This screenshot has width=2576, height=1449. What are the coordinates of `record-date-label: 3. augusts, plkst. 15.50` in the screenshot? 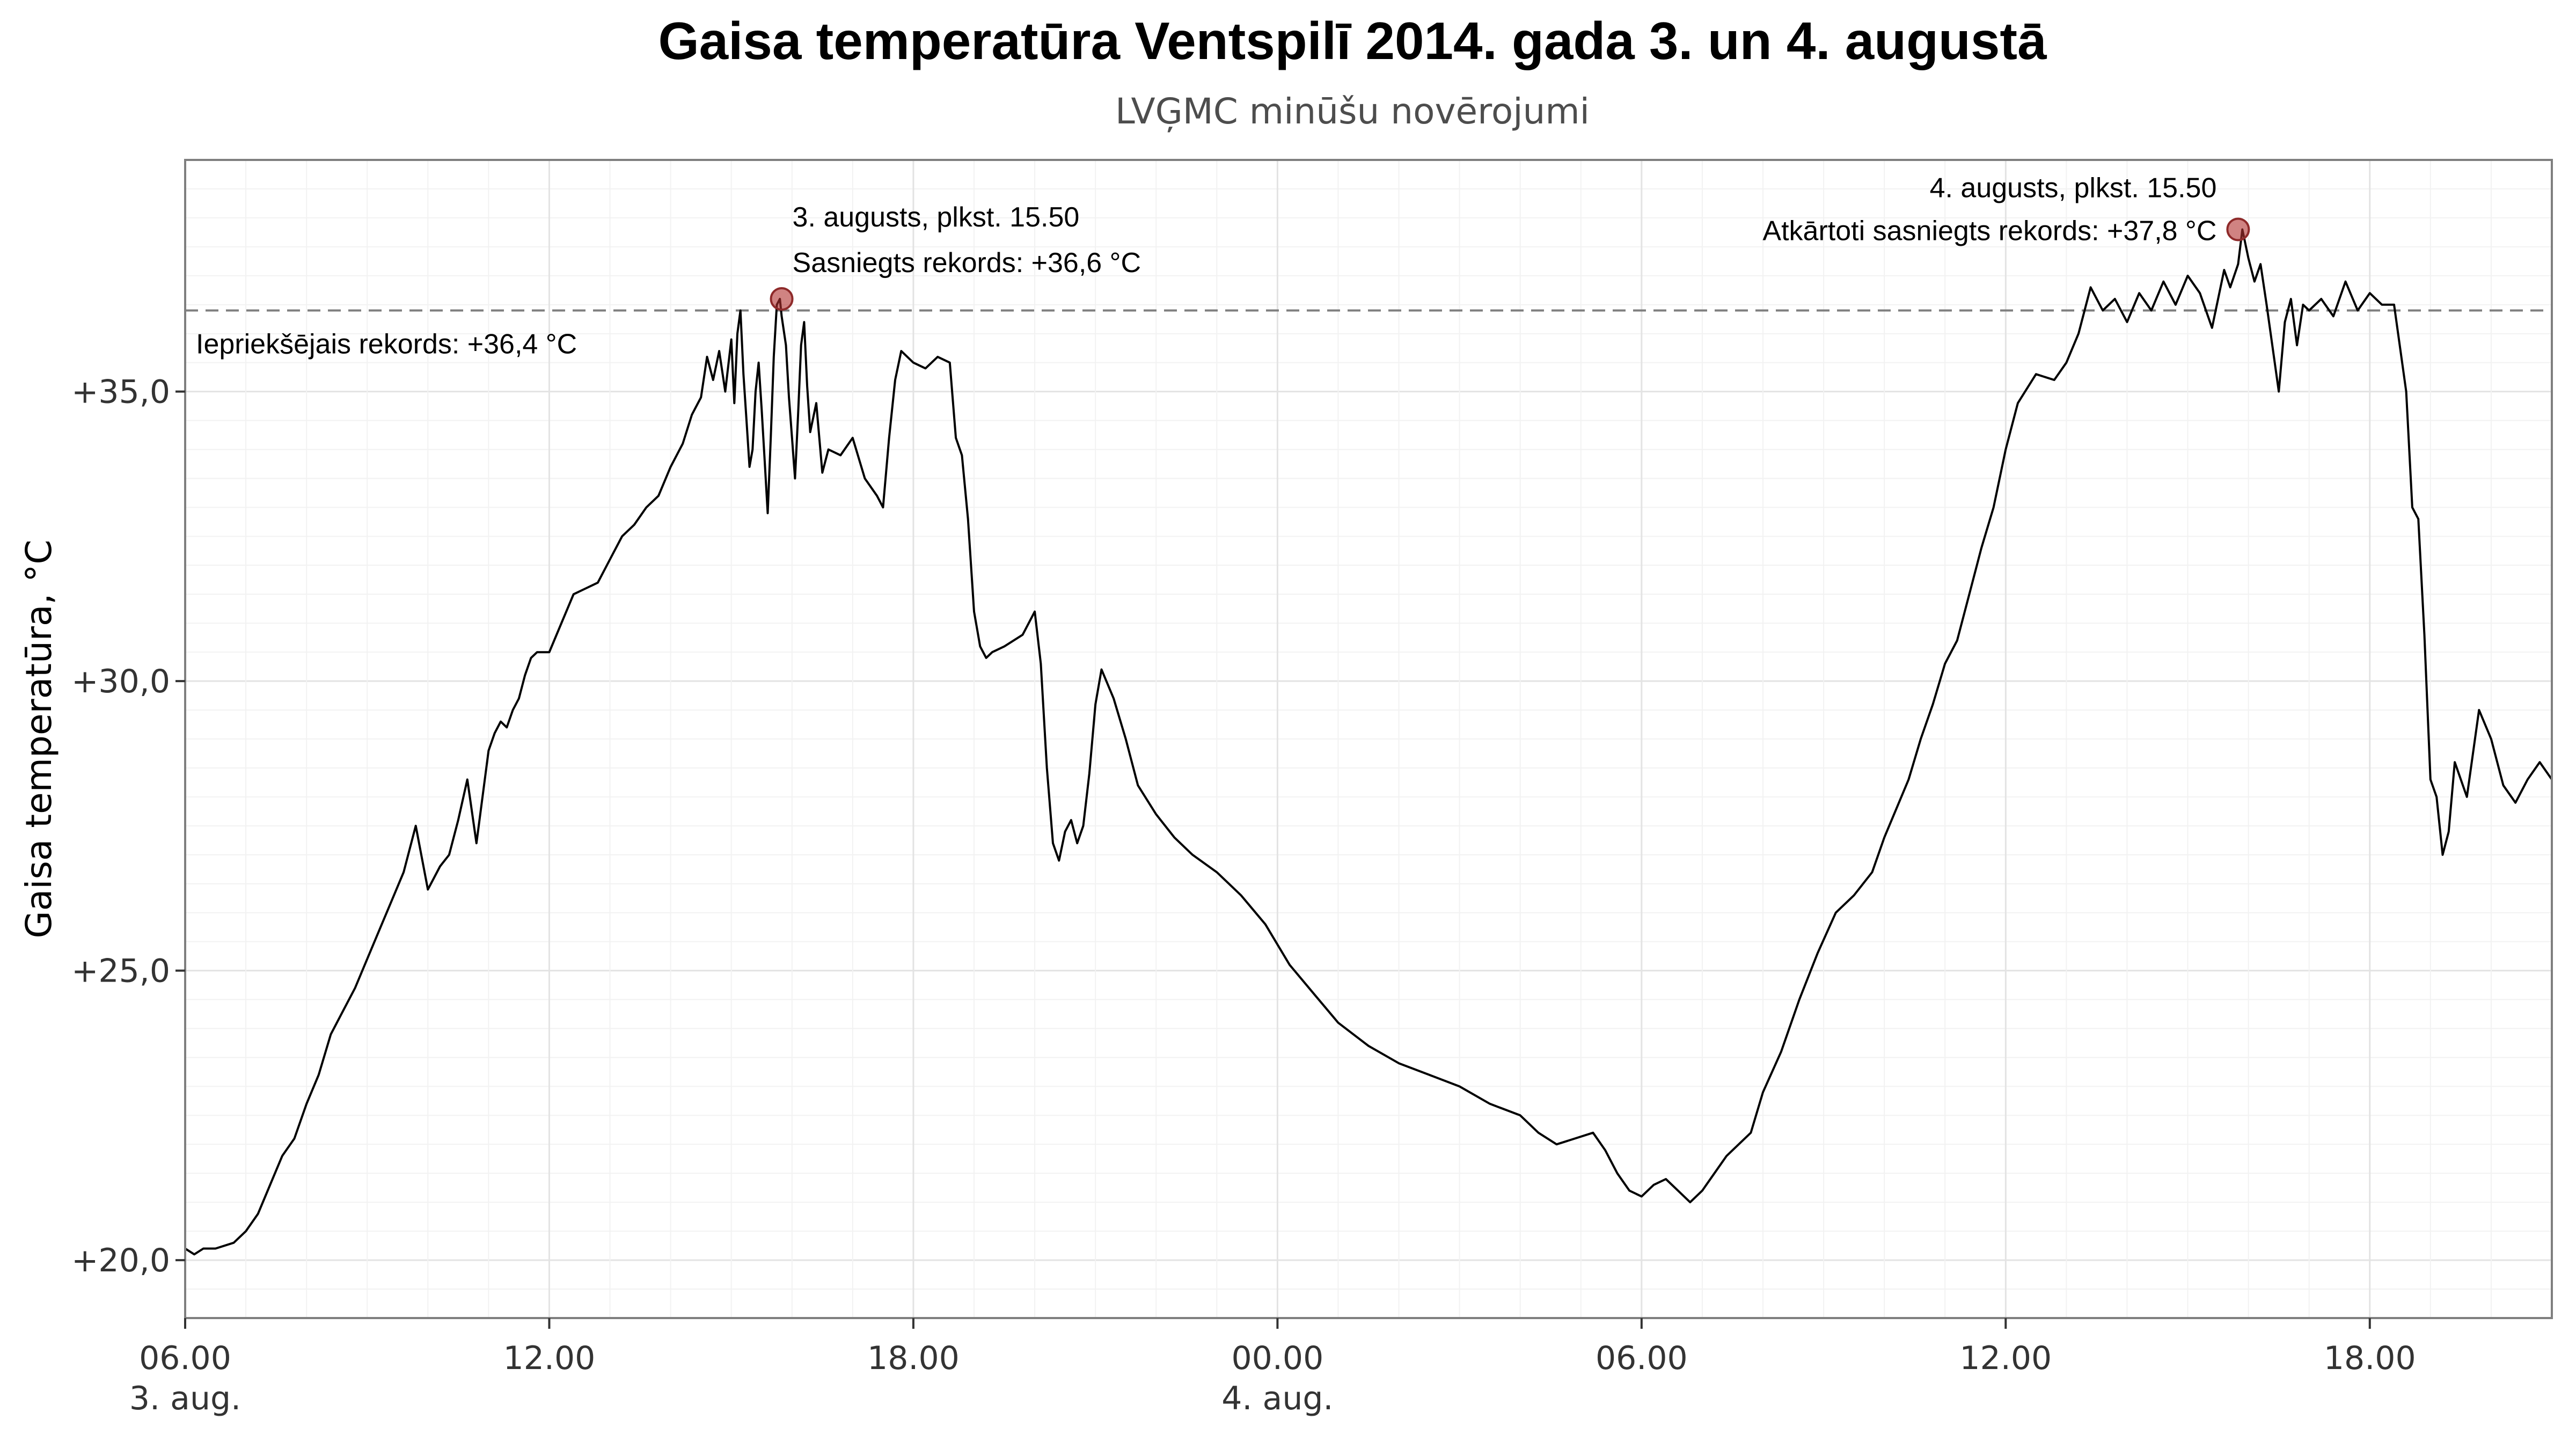 It's located at (936, 217).